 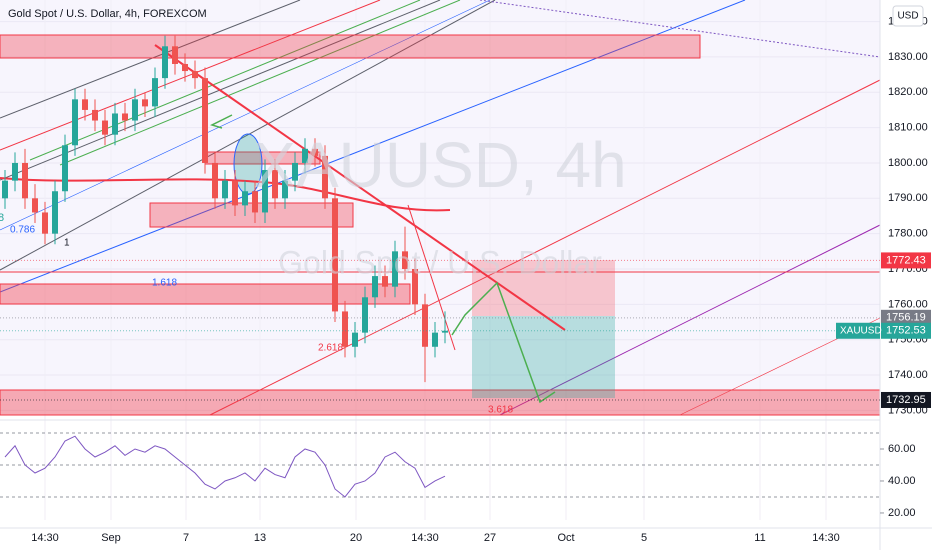 What do you see at coordinates (111, 538) in the screenshot?
I see `x-tick-label: Sep` at bounding box center [111, 538].